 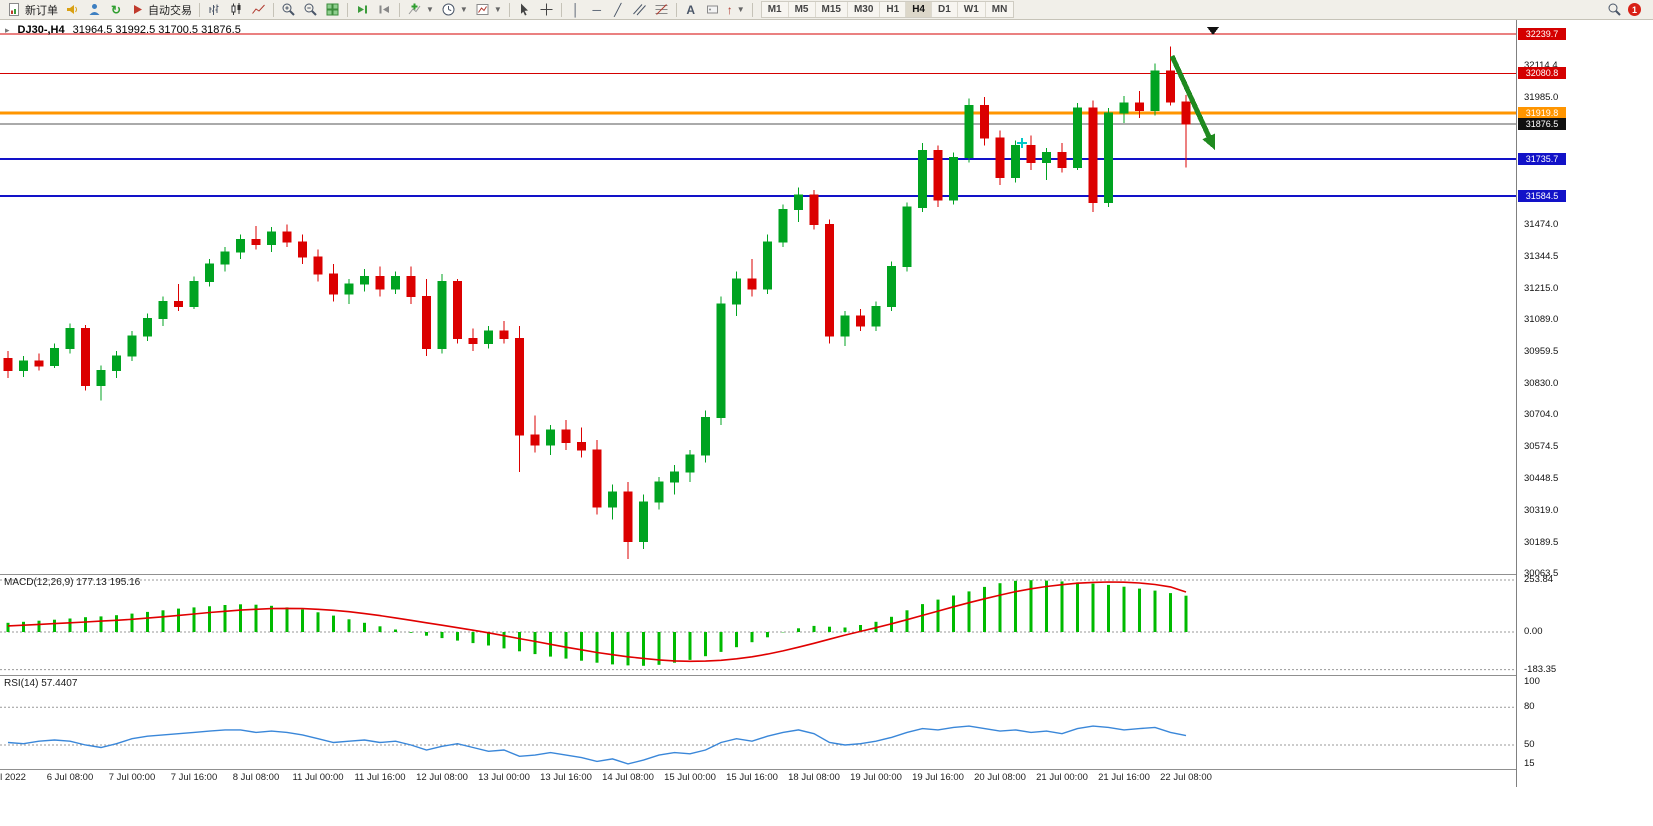 I want to click on chart-shift-button, so click(x=384, y=10).